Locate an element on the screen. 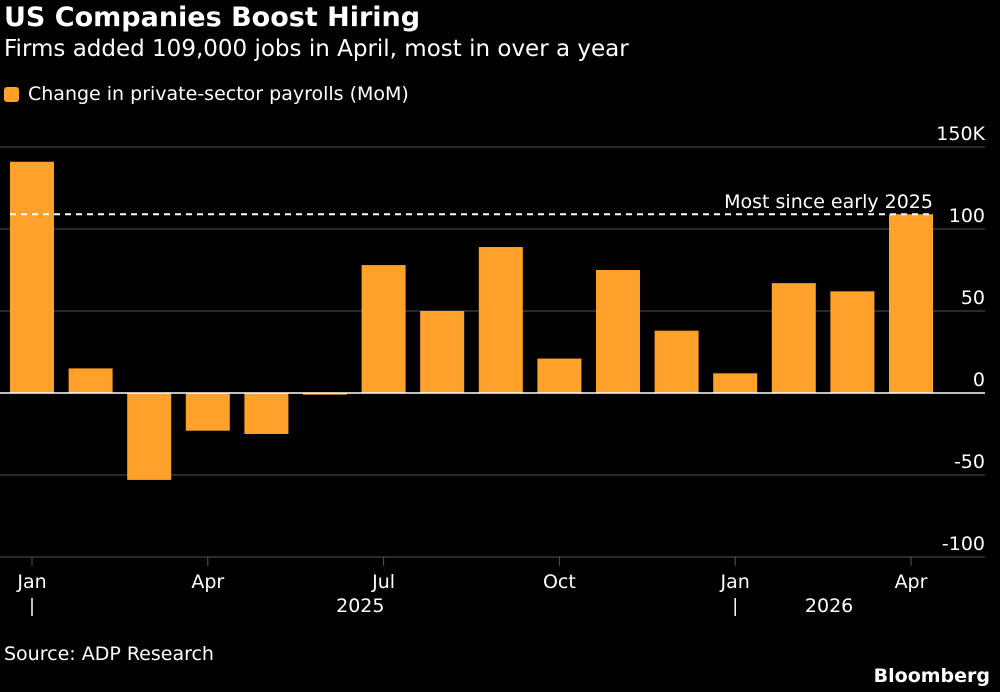 This screenshot has height=692, width=1000. source-note: Source: ADP Research is located at coordinates (109, 654).